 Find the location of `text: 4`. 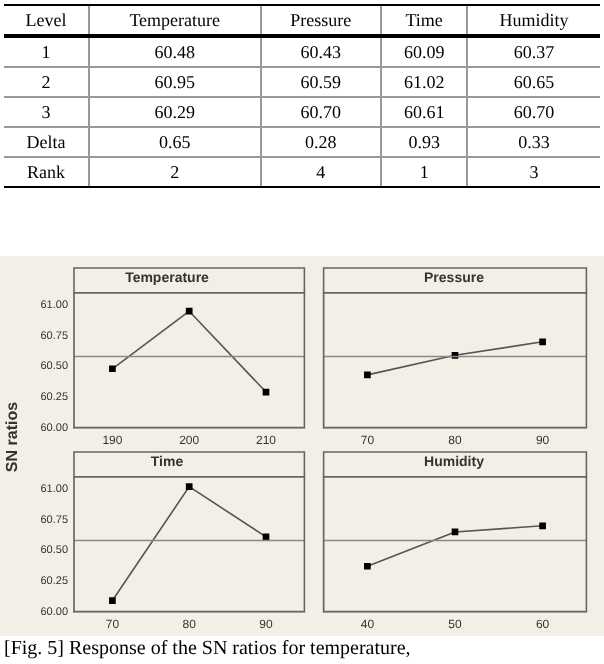

text: 4 is located at coordinates (321, 172).